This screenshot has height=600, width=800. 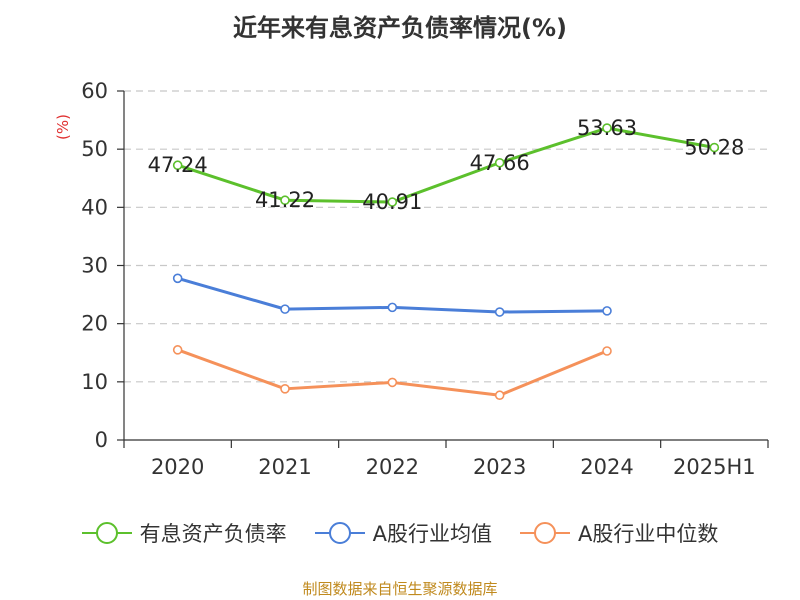 I want to click on x-tick-label: 2021, so click(x=284, y=467).